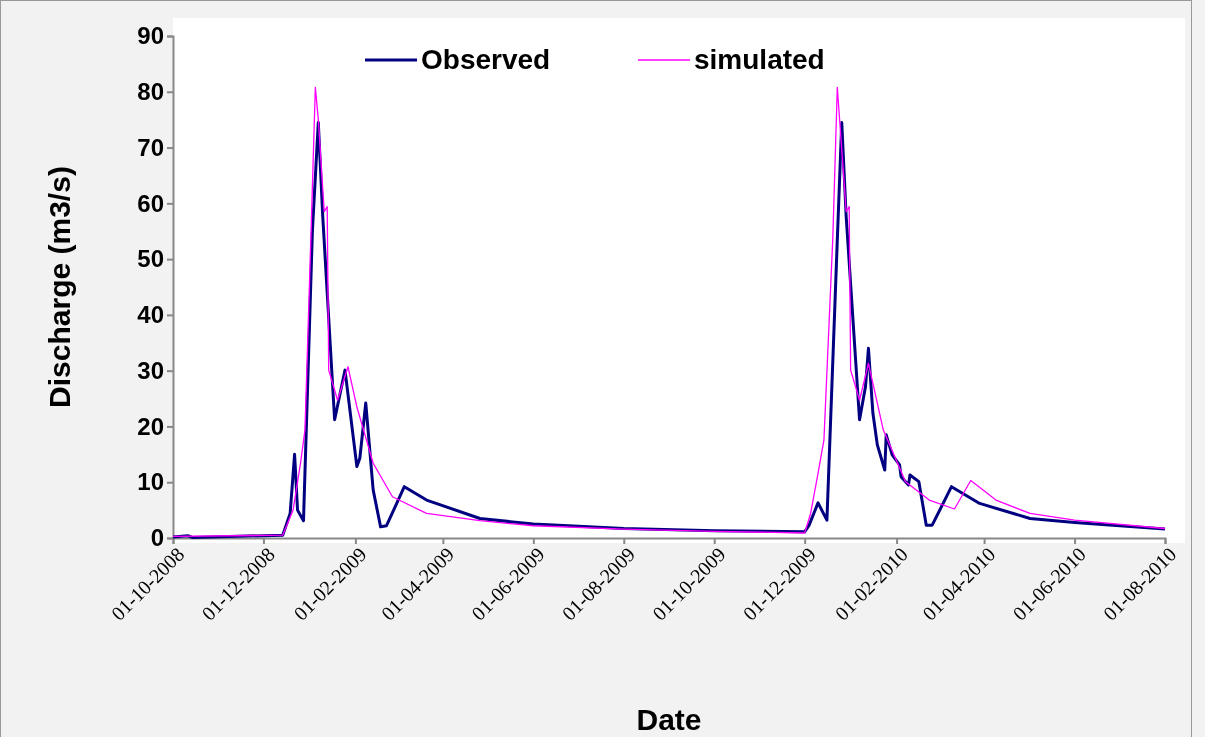 The height and width of the screenshot is (737, 1205). What do you see at coordinates (150, 147) in the screenshot?
I see `y-tick-label: 70` at bounding box center [150, 147].